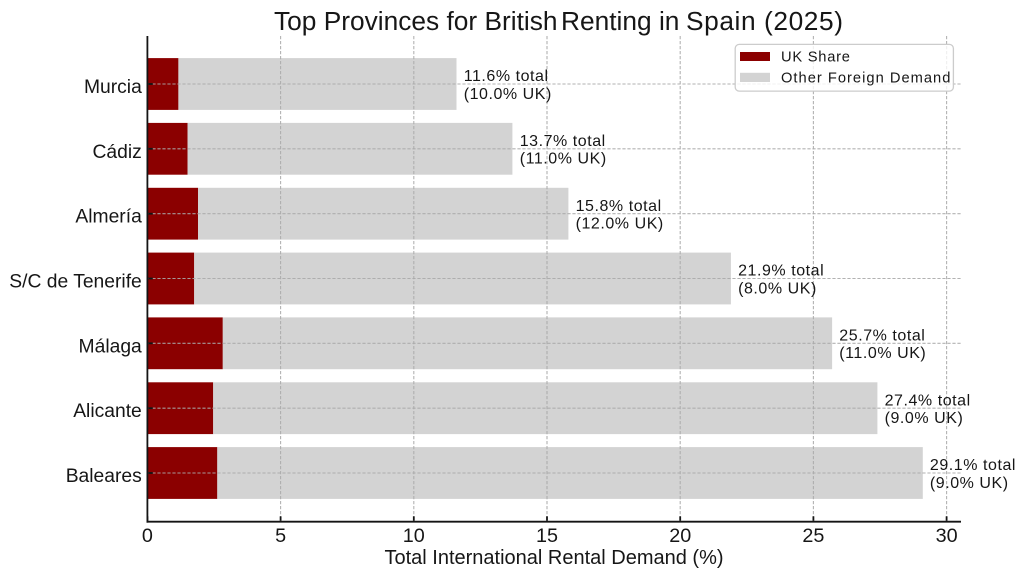 The height and width of the screenshot is (583, 1024). I want to click on svg-text: (10.0% UK), so click(508, 94).